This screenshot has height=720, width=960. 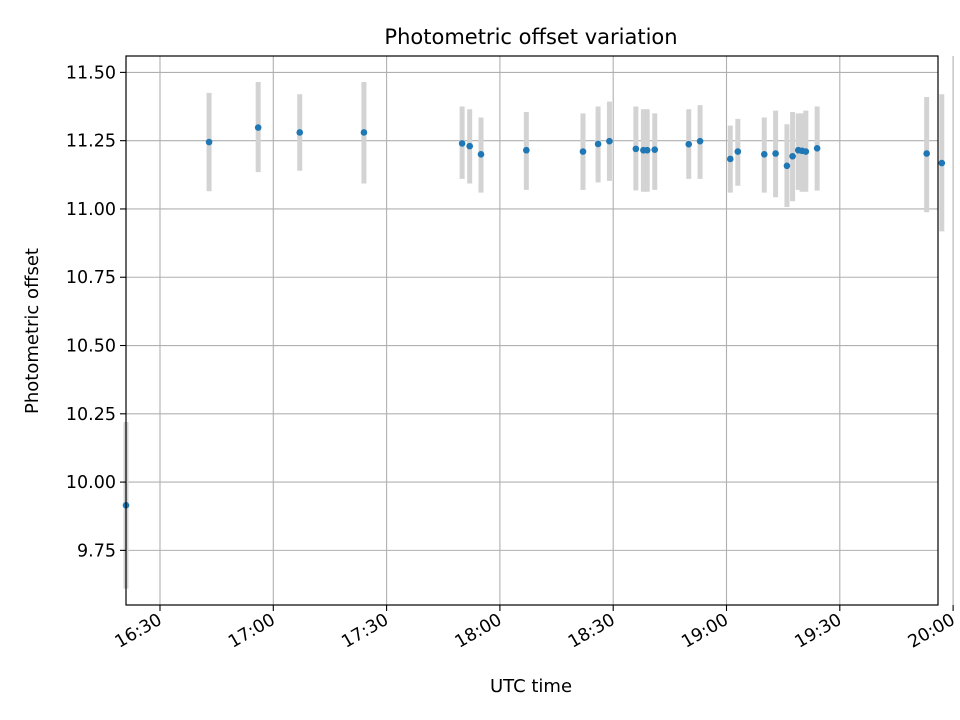 I want to click on x-axis-label: UTC time, so click(x=531, y=686).